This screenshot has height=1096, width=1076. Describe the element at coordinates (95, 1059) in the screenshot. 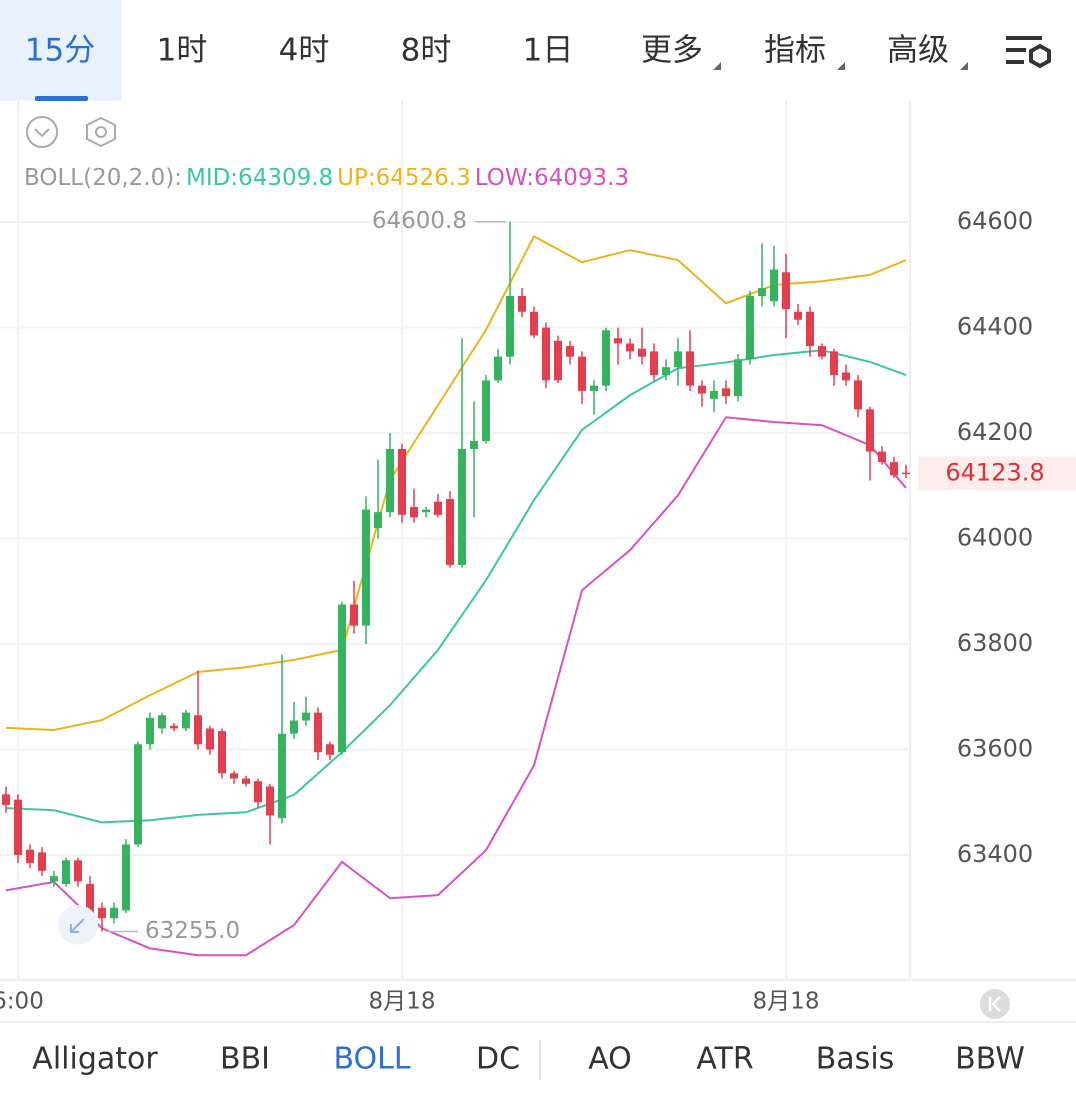

I see `indicator-option: Alligator` at that location.